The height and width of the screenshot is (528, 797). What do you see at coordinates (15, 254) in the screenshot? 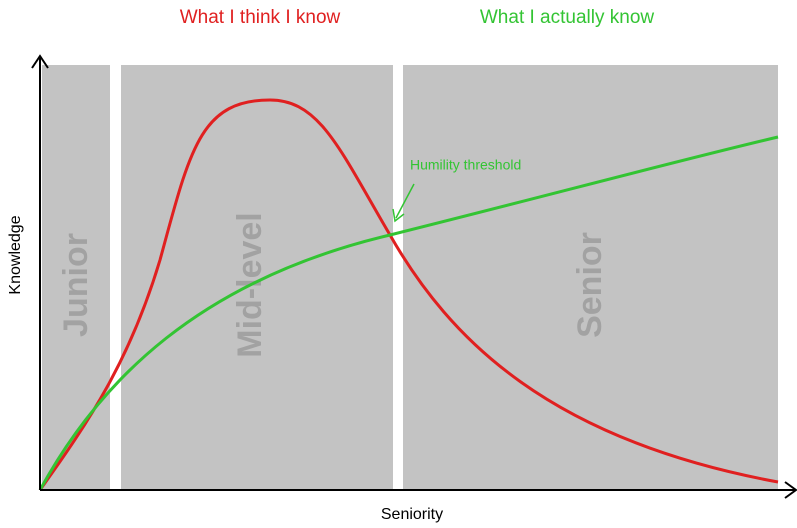
I see `y-axis-label: Knowledge` at bounding box center [15, 254].